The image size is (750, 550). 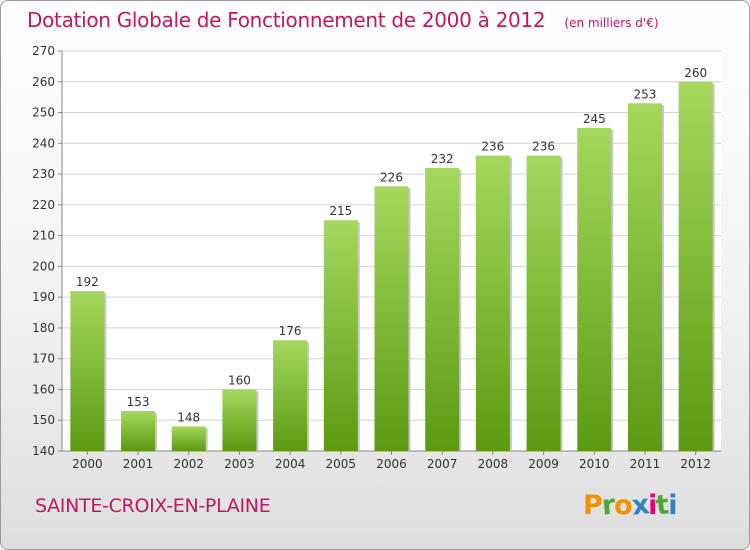 What do you see at coordinates (391, 464) in the screenshot?
I see `x-tick-label: 2006` at bounding box center [391, 464].